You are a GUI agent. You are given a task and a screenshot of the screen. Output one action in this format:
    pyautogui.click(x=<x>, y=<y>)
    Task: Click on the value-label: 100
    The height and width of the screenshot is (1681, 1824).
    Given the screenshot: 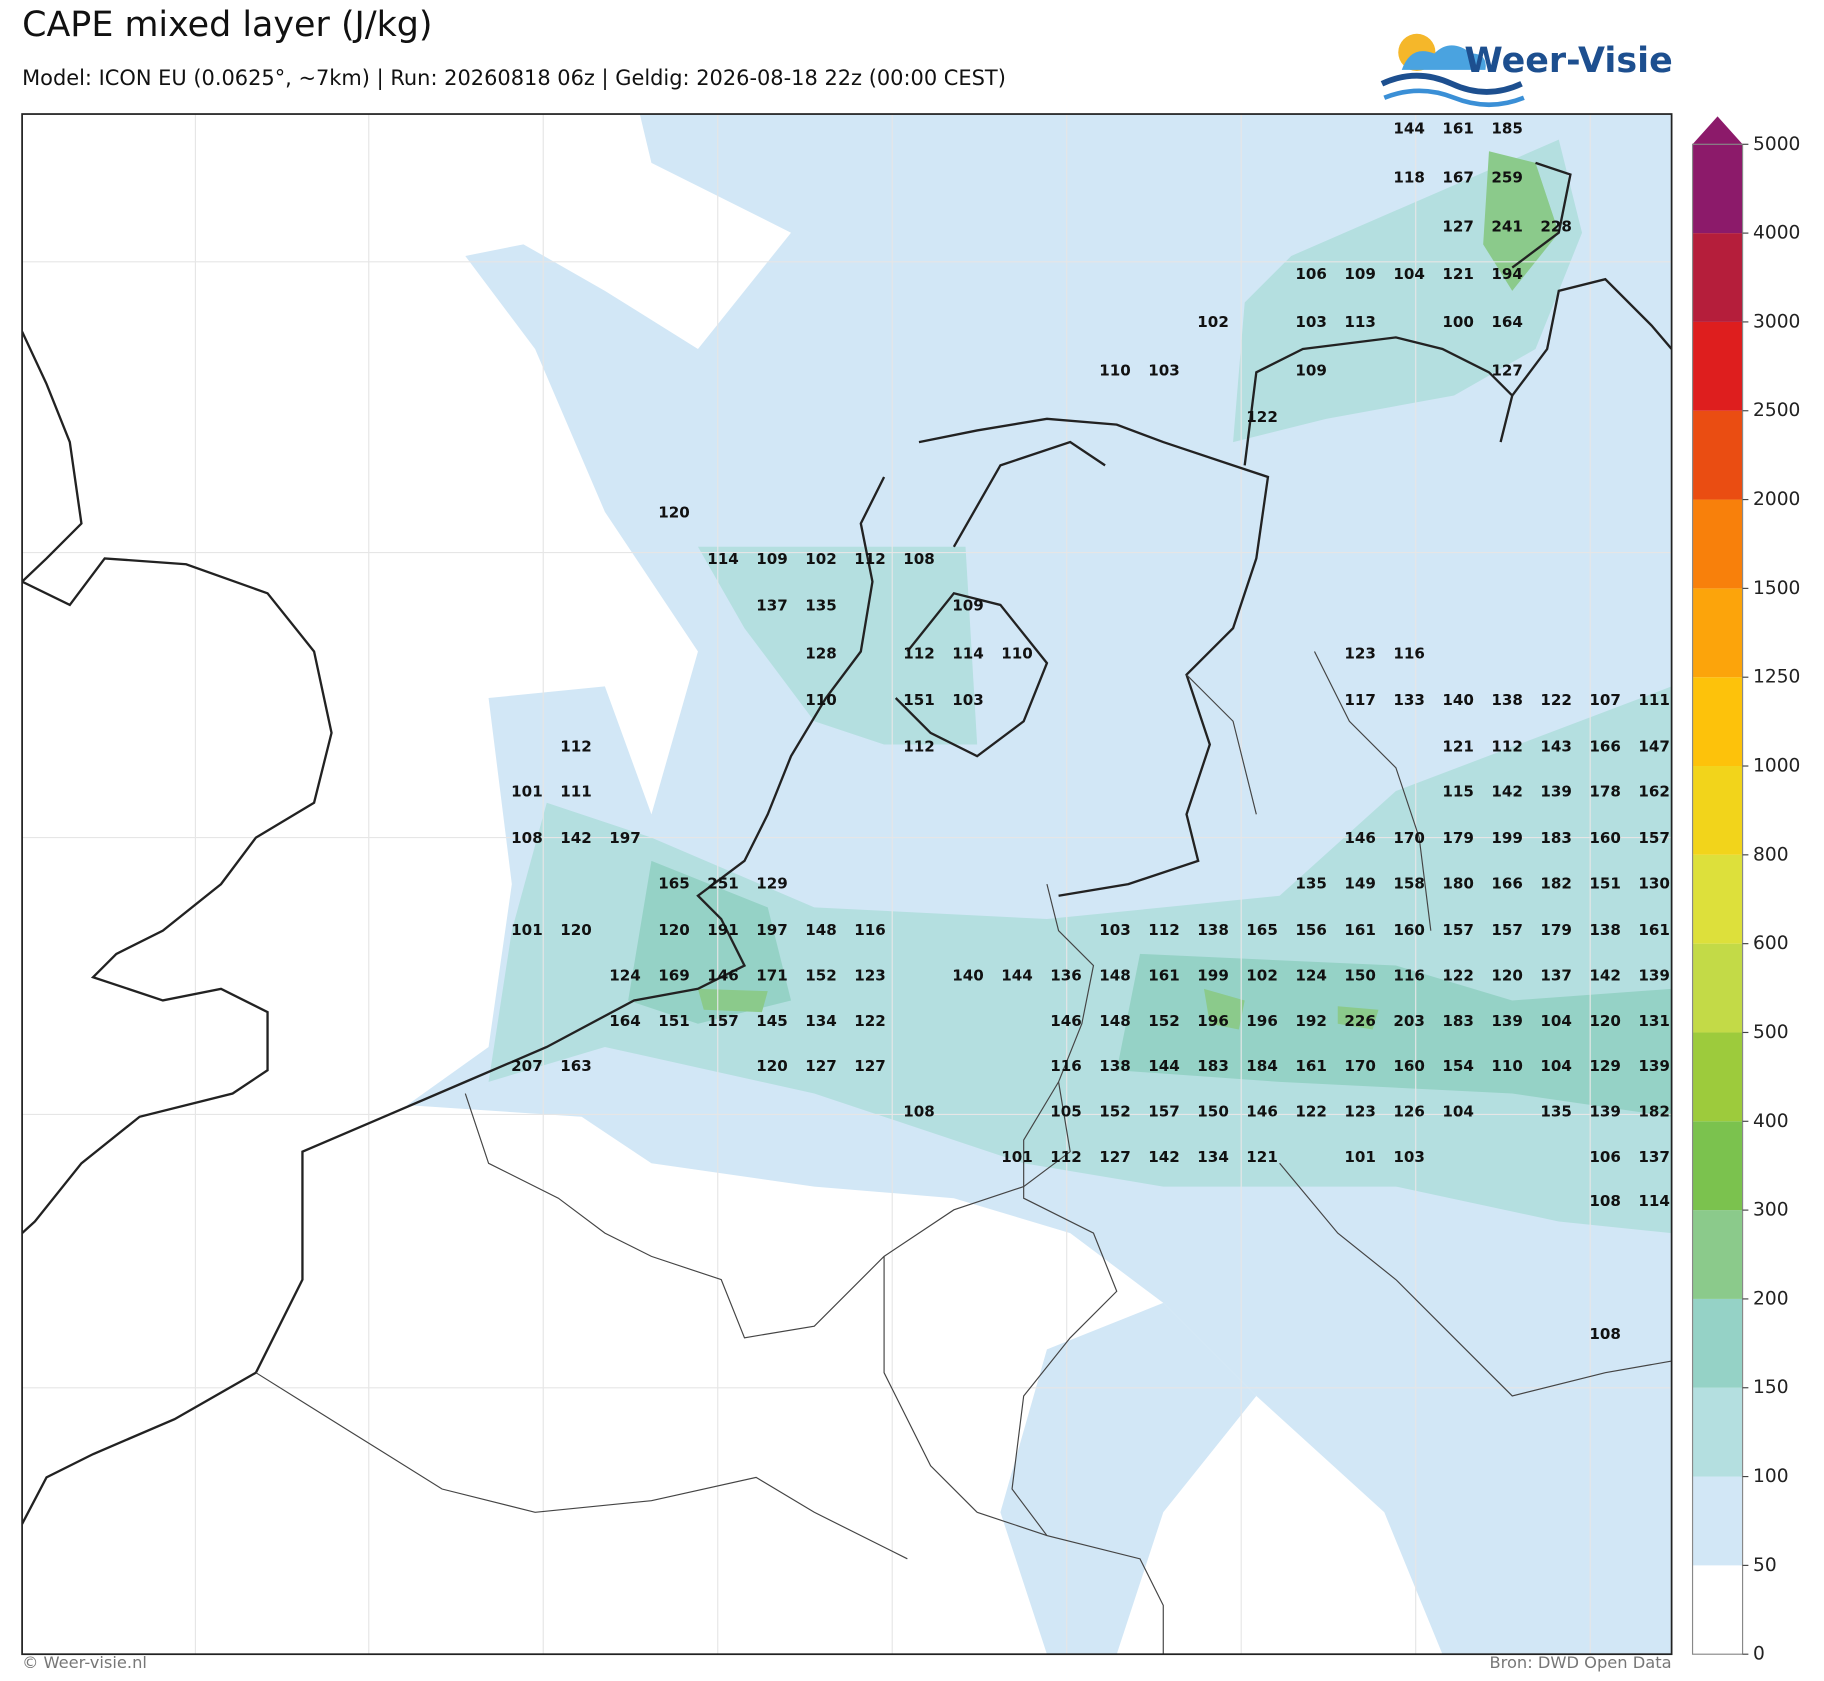 What is the action you would take?
    pyautogui.click(x=1458, y=322)
    